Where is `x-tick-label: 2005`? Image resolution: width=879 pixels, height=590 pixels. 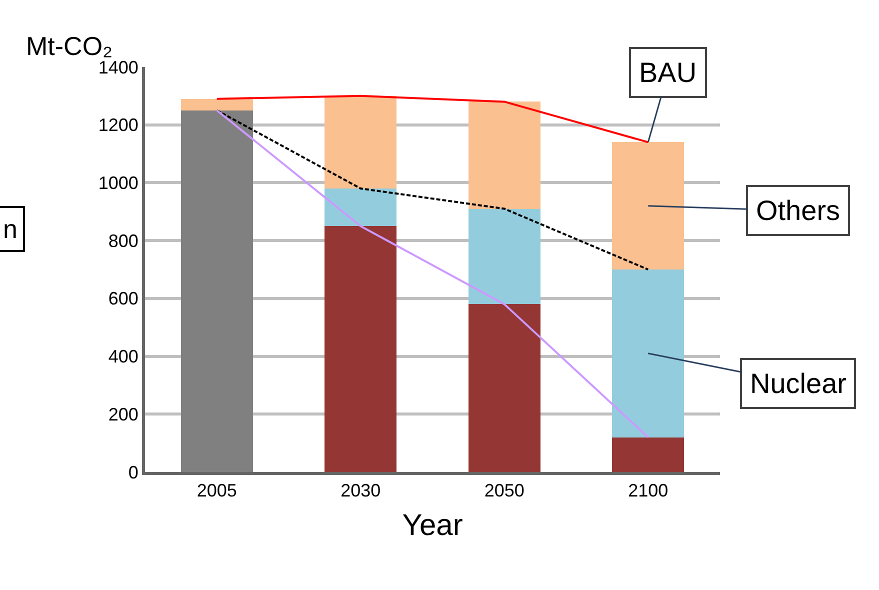
x-tick-label: 2005 is located at coordinates (216, 490).